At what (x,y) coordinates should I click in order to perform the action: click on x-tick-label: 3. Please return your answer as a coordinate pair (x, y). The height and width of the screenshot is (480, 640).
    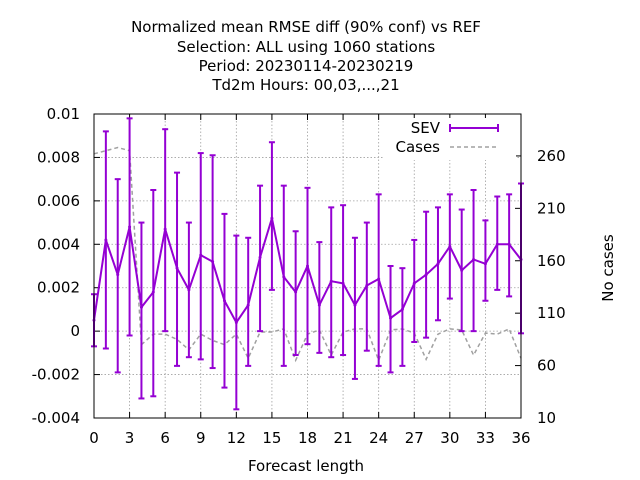
    Looking at the image, I should click on (130, 438).